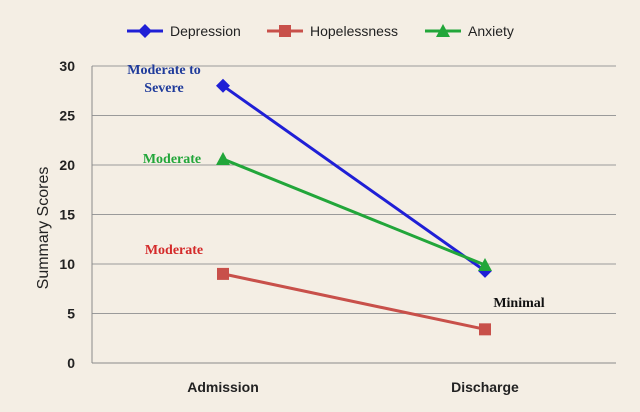  I want to click on marker-hopelessness-admission, so click(223, 273).